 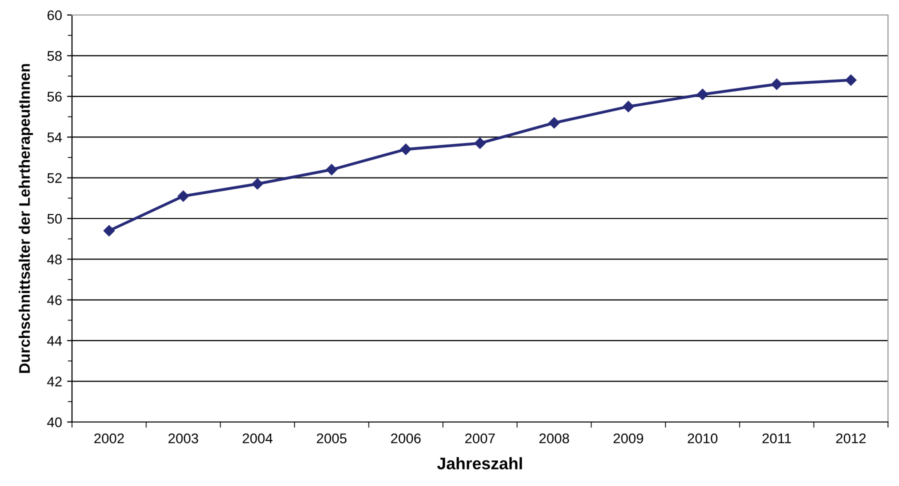 I want to click on y-tick-label: 48, so click(x=54, y=259).